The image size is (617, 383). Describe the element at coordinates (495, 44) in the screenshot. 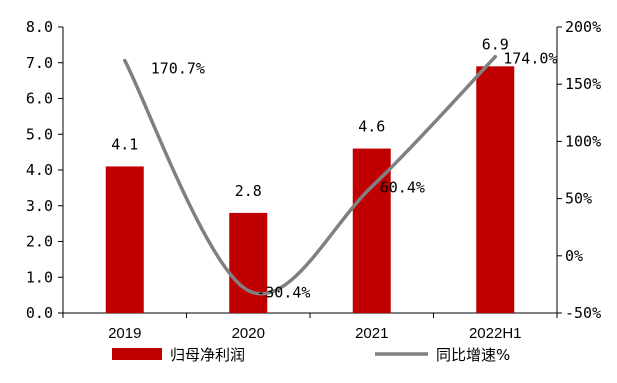

I see `bar-value-label: 6.9` at that location.